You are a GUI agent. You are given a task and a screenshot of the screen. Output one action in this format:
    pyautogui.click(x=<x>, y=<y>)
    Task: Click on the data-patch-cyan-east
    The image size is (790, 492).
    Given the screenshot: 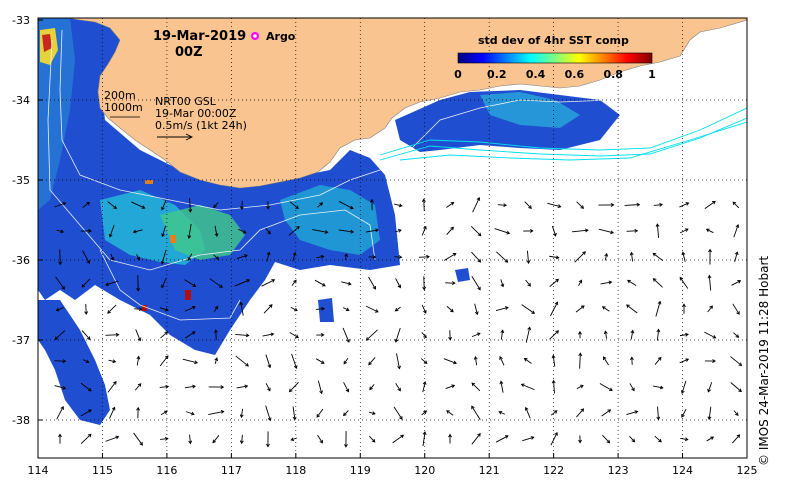 What is the action you would take?
    pyautogui.click(x=530, y=110)
    